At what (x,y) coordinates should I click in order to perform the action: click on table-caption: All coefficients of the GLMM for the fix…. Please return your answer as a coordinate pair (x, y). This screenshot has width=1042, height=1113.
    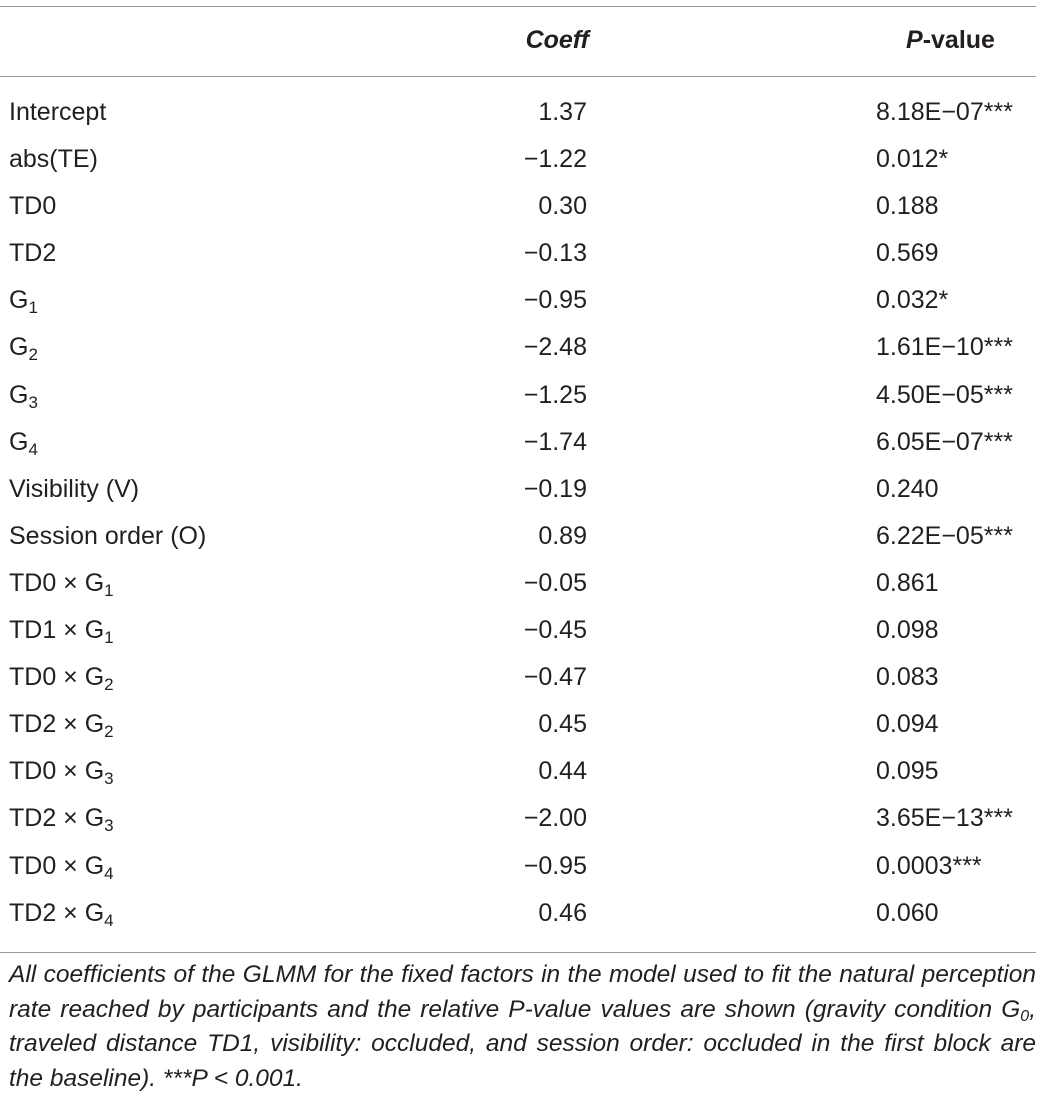
    Looking at the image, I should click on (522, 1027).